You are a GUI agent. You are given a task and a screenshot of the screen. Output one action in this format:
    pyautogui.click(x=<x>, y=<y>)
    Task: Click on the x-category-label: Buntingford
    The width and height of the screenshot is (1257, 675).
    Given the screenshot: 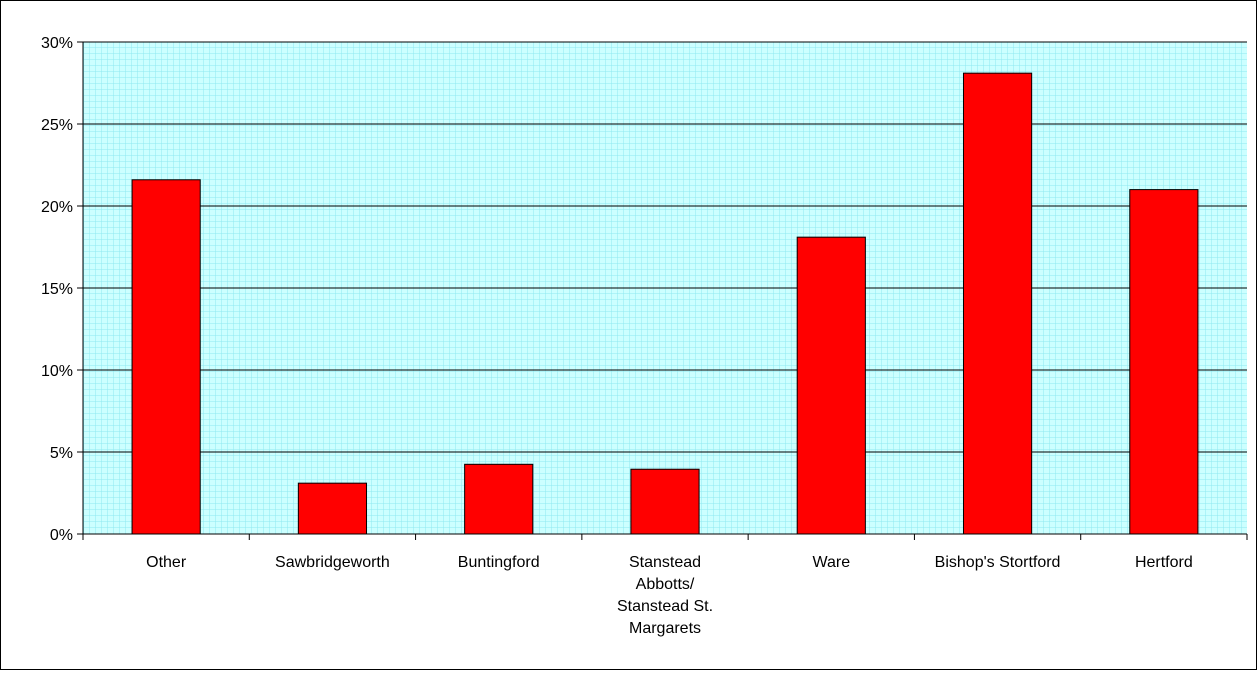 What is the action you would take?
    pyautogui.click(x=499, y=562)
    